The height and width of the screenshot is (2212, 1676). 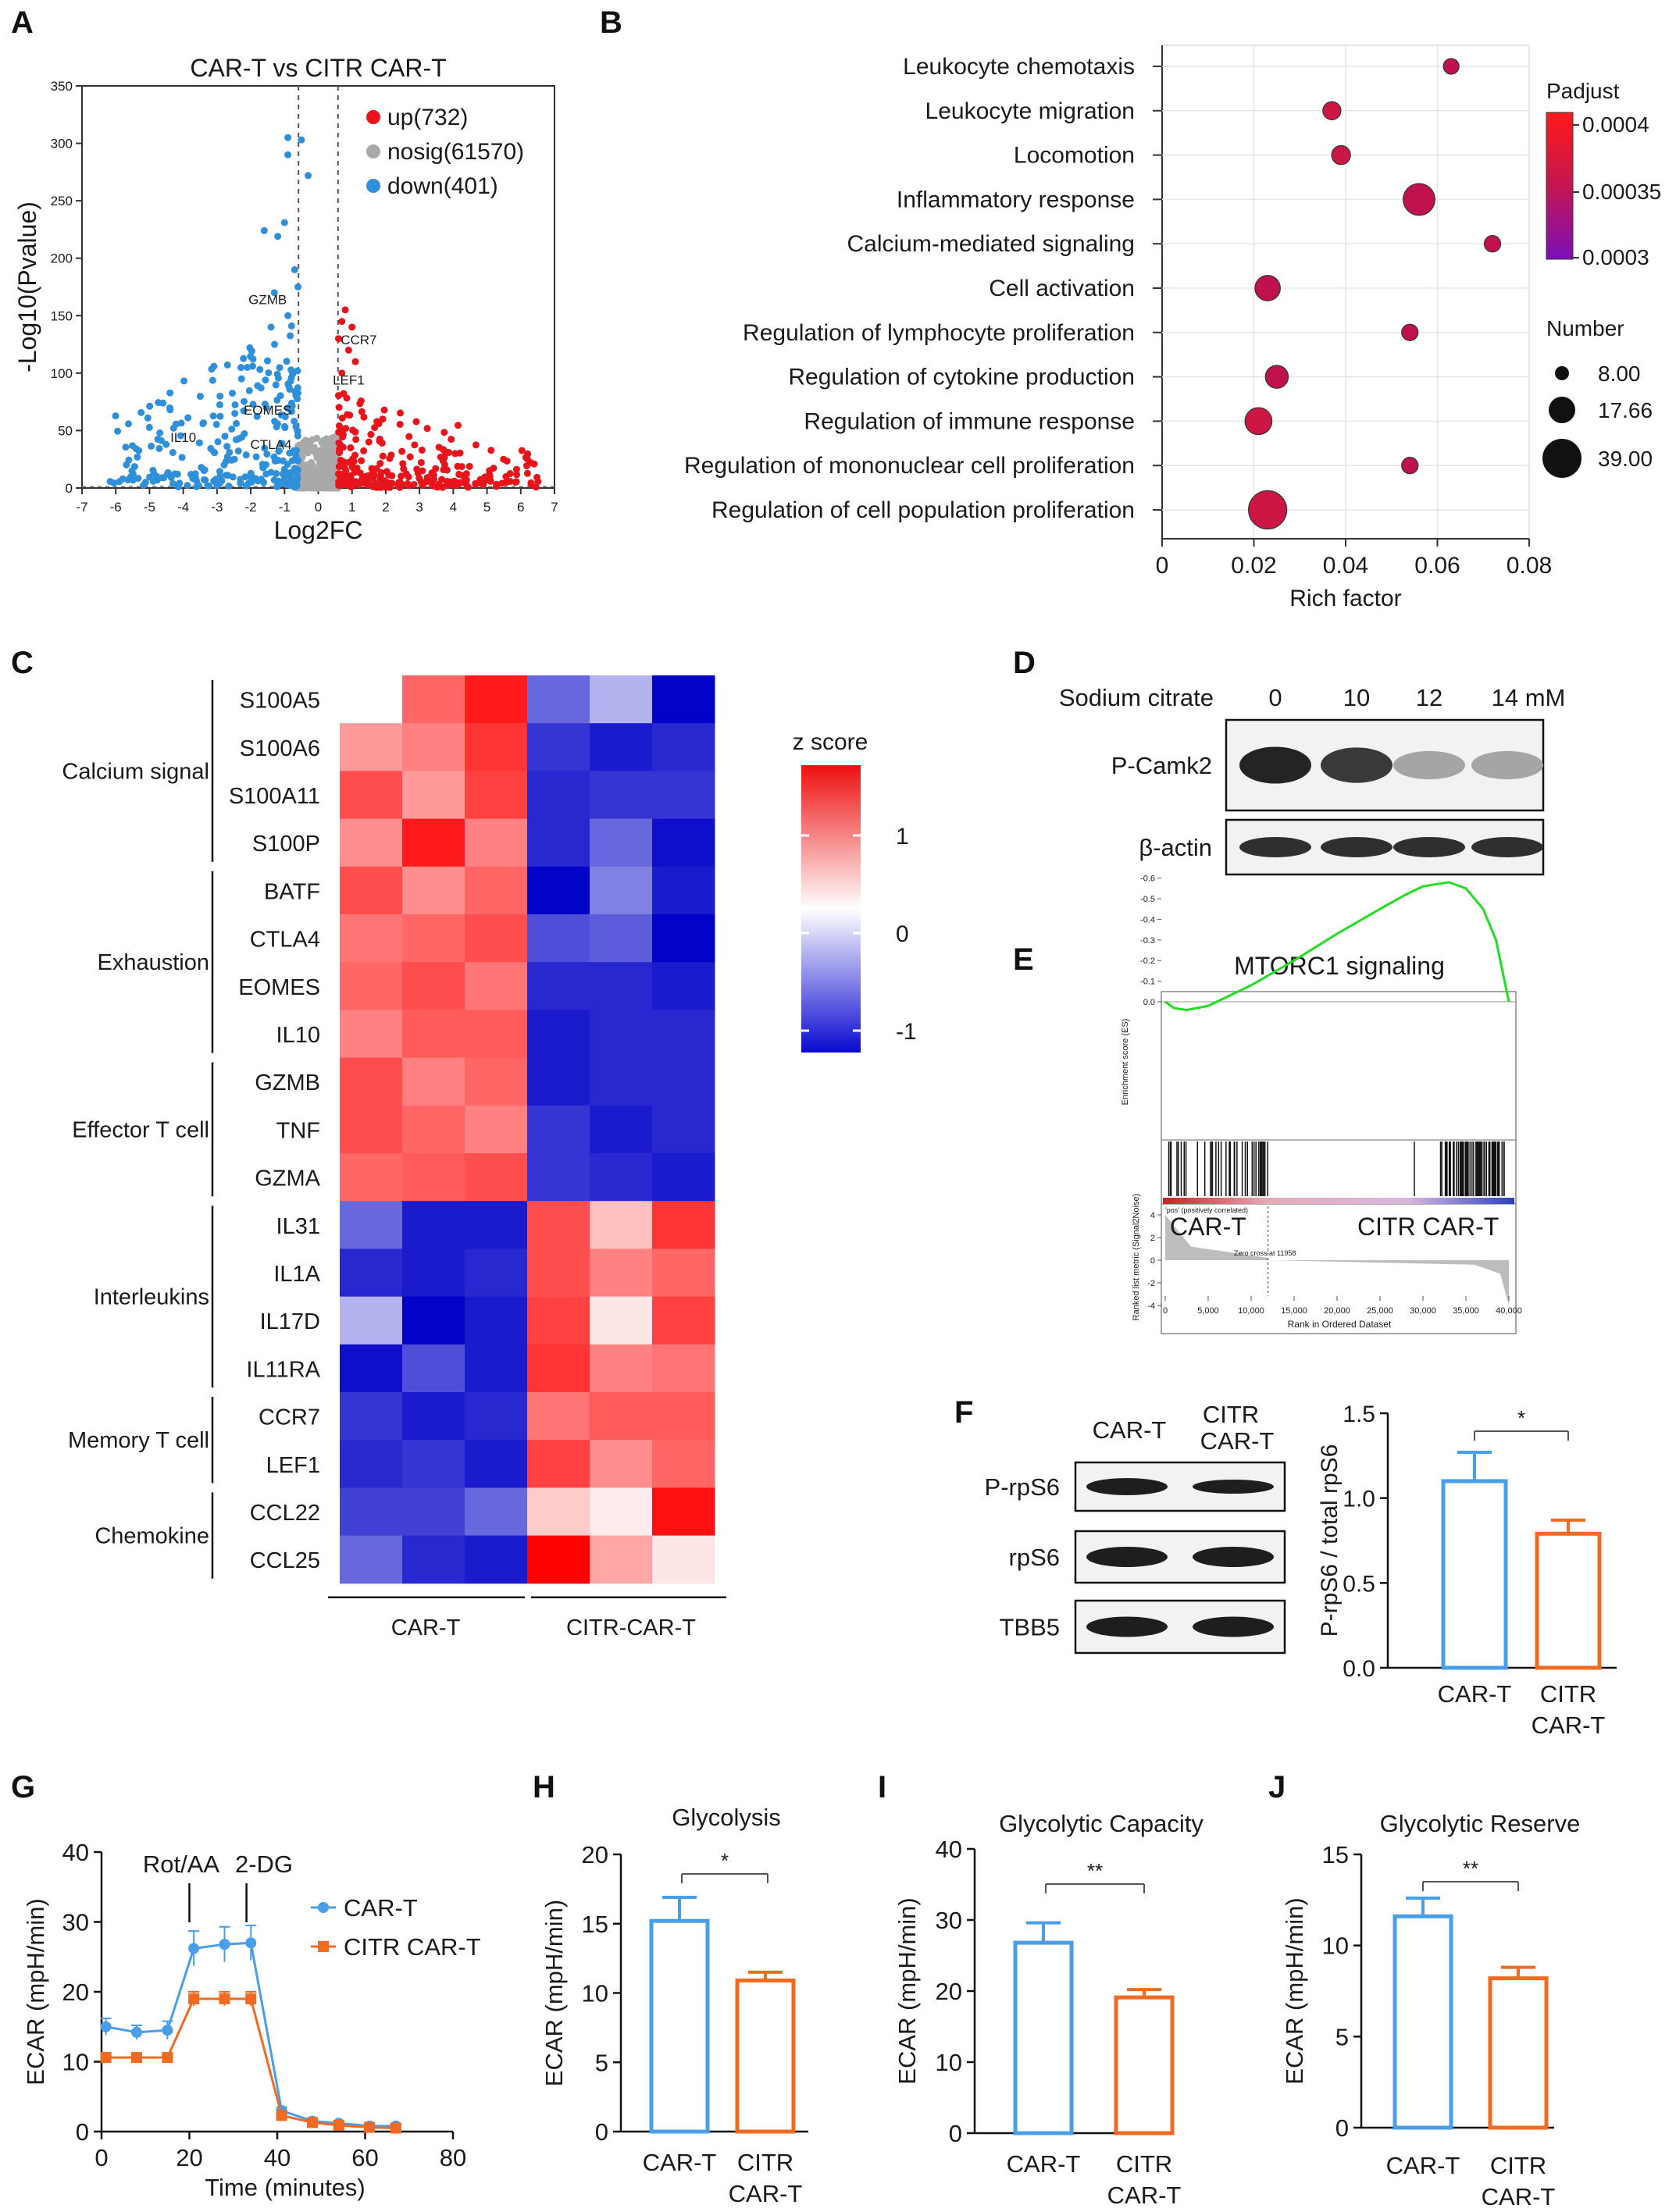 What do you see at coordinates (1147, 879) in the screenshot?
I see `gsea-y-tick-label: -0.6` at bounding box center [1147, 879].